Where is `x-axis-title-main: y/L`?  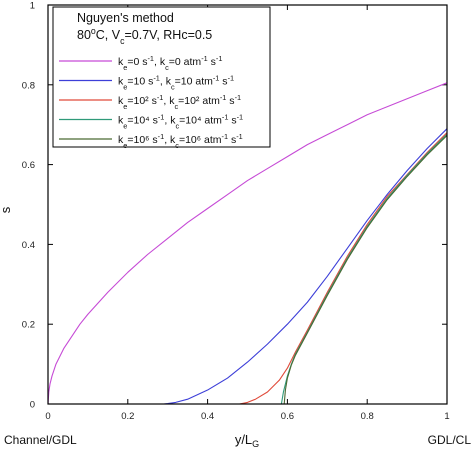
x-axis-title-main: y/L is located at coordinates (243, 439).